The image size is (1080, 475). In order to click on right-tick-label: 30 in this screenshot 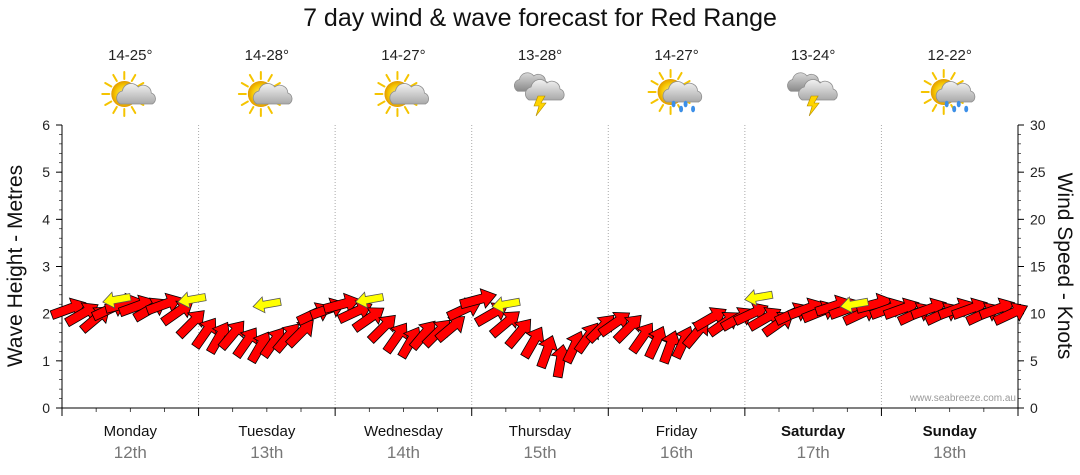, I will do `click(1038, 125)`.